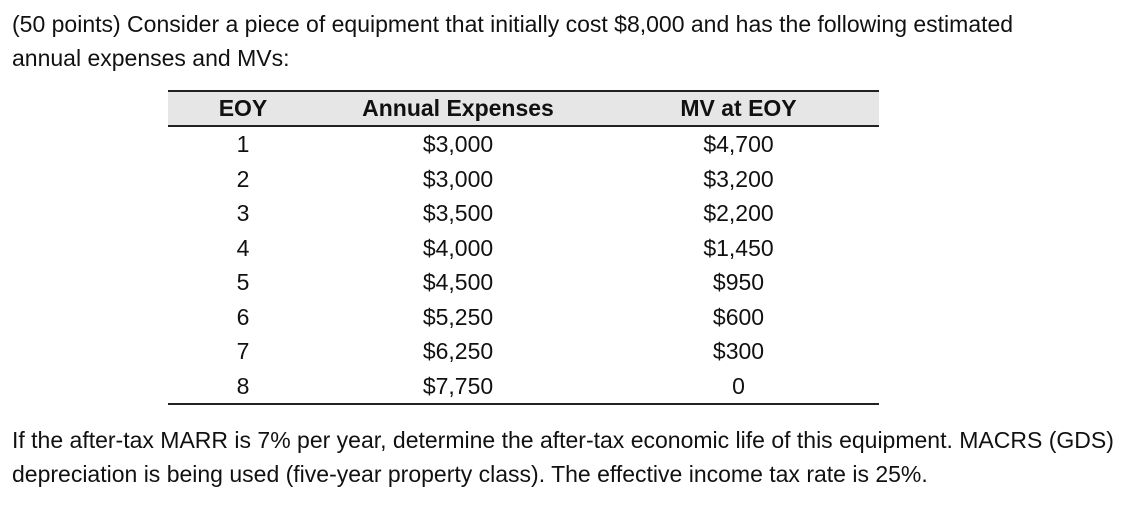 This screenshot has width=1128, height=529. What do you see at coordinates (243, 316) in the screenshot?
I see `cell-eoy: 6` at bounding box center [243, 316].